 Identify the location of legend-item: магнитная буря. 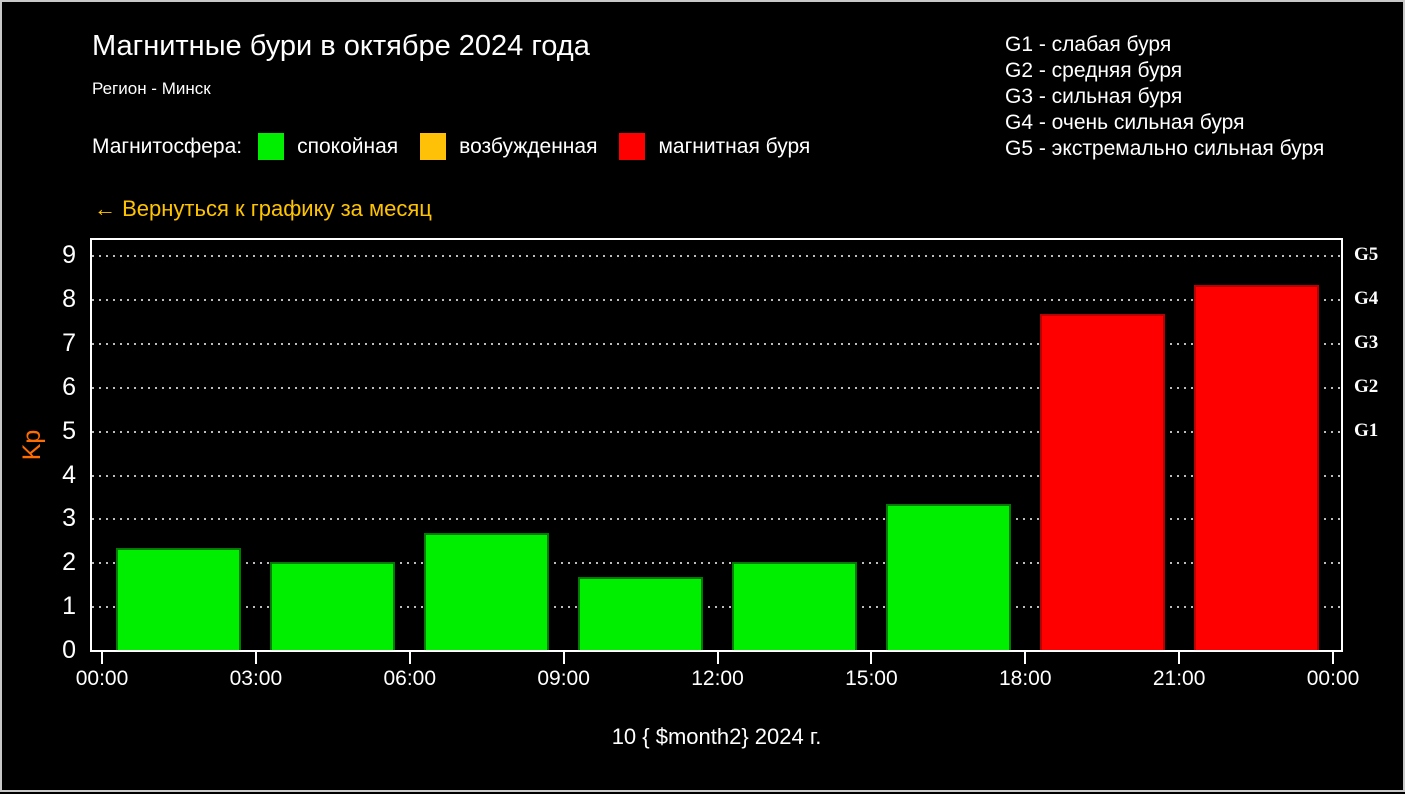
(714, 146).